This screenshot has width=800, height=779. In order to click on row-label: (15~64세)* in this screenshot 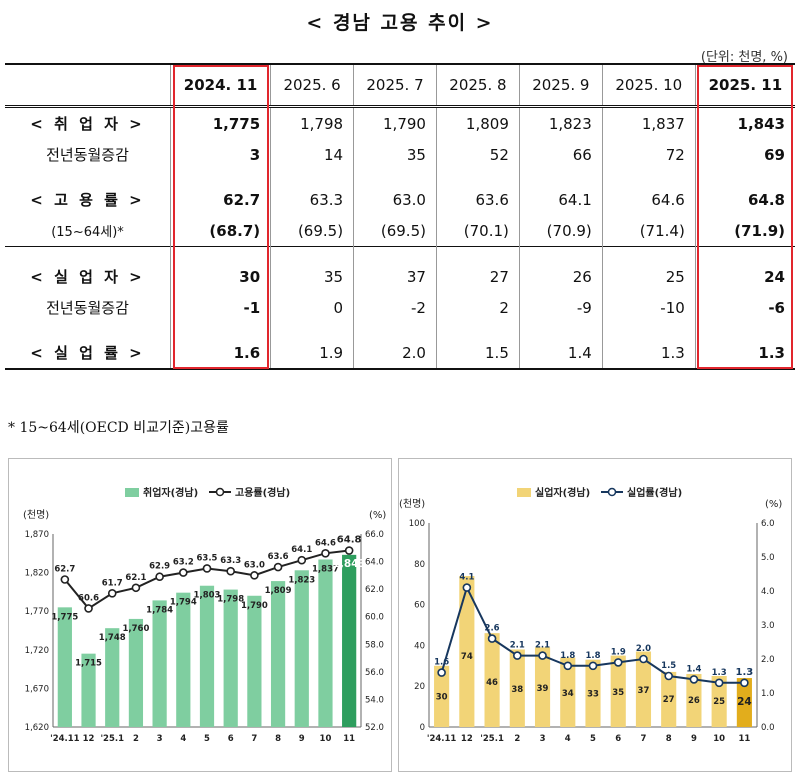, I will do `click(87, 232)`.